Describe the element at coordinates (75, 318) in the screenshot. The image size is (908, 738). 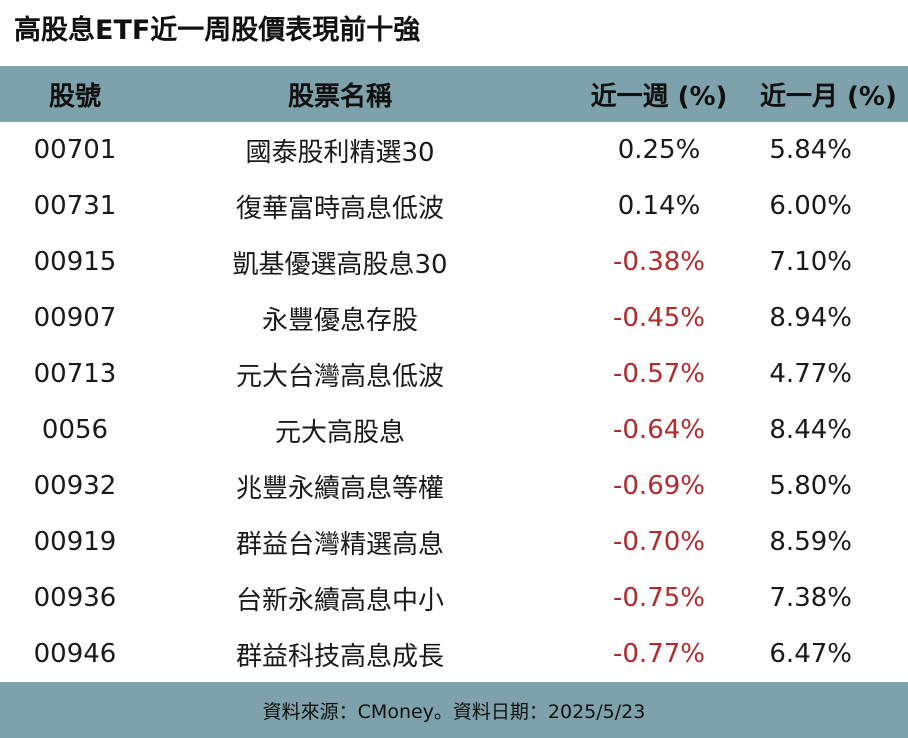
I see `cell-stock-code: 00907` at that location.